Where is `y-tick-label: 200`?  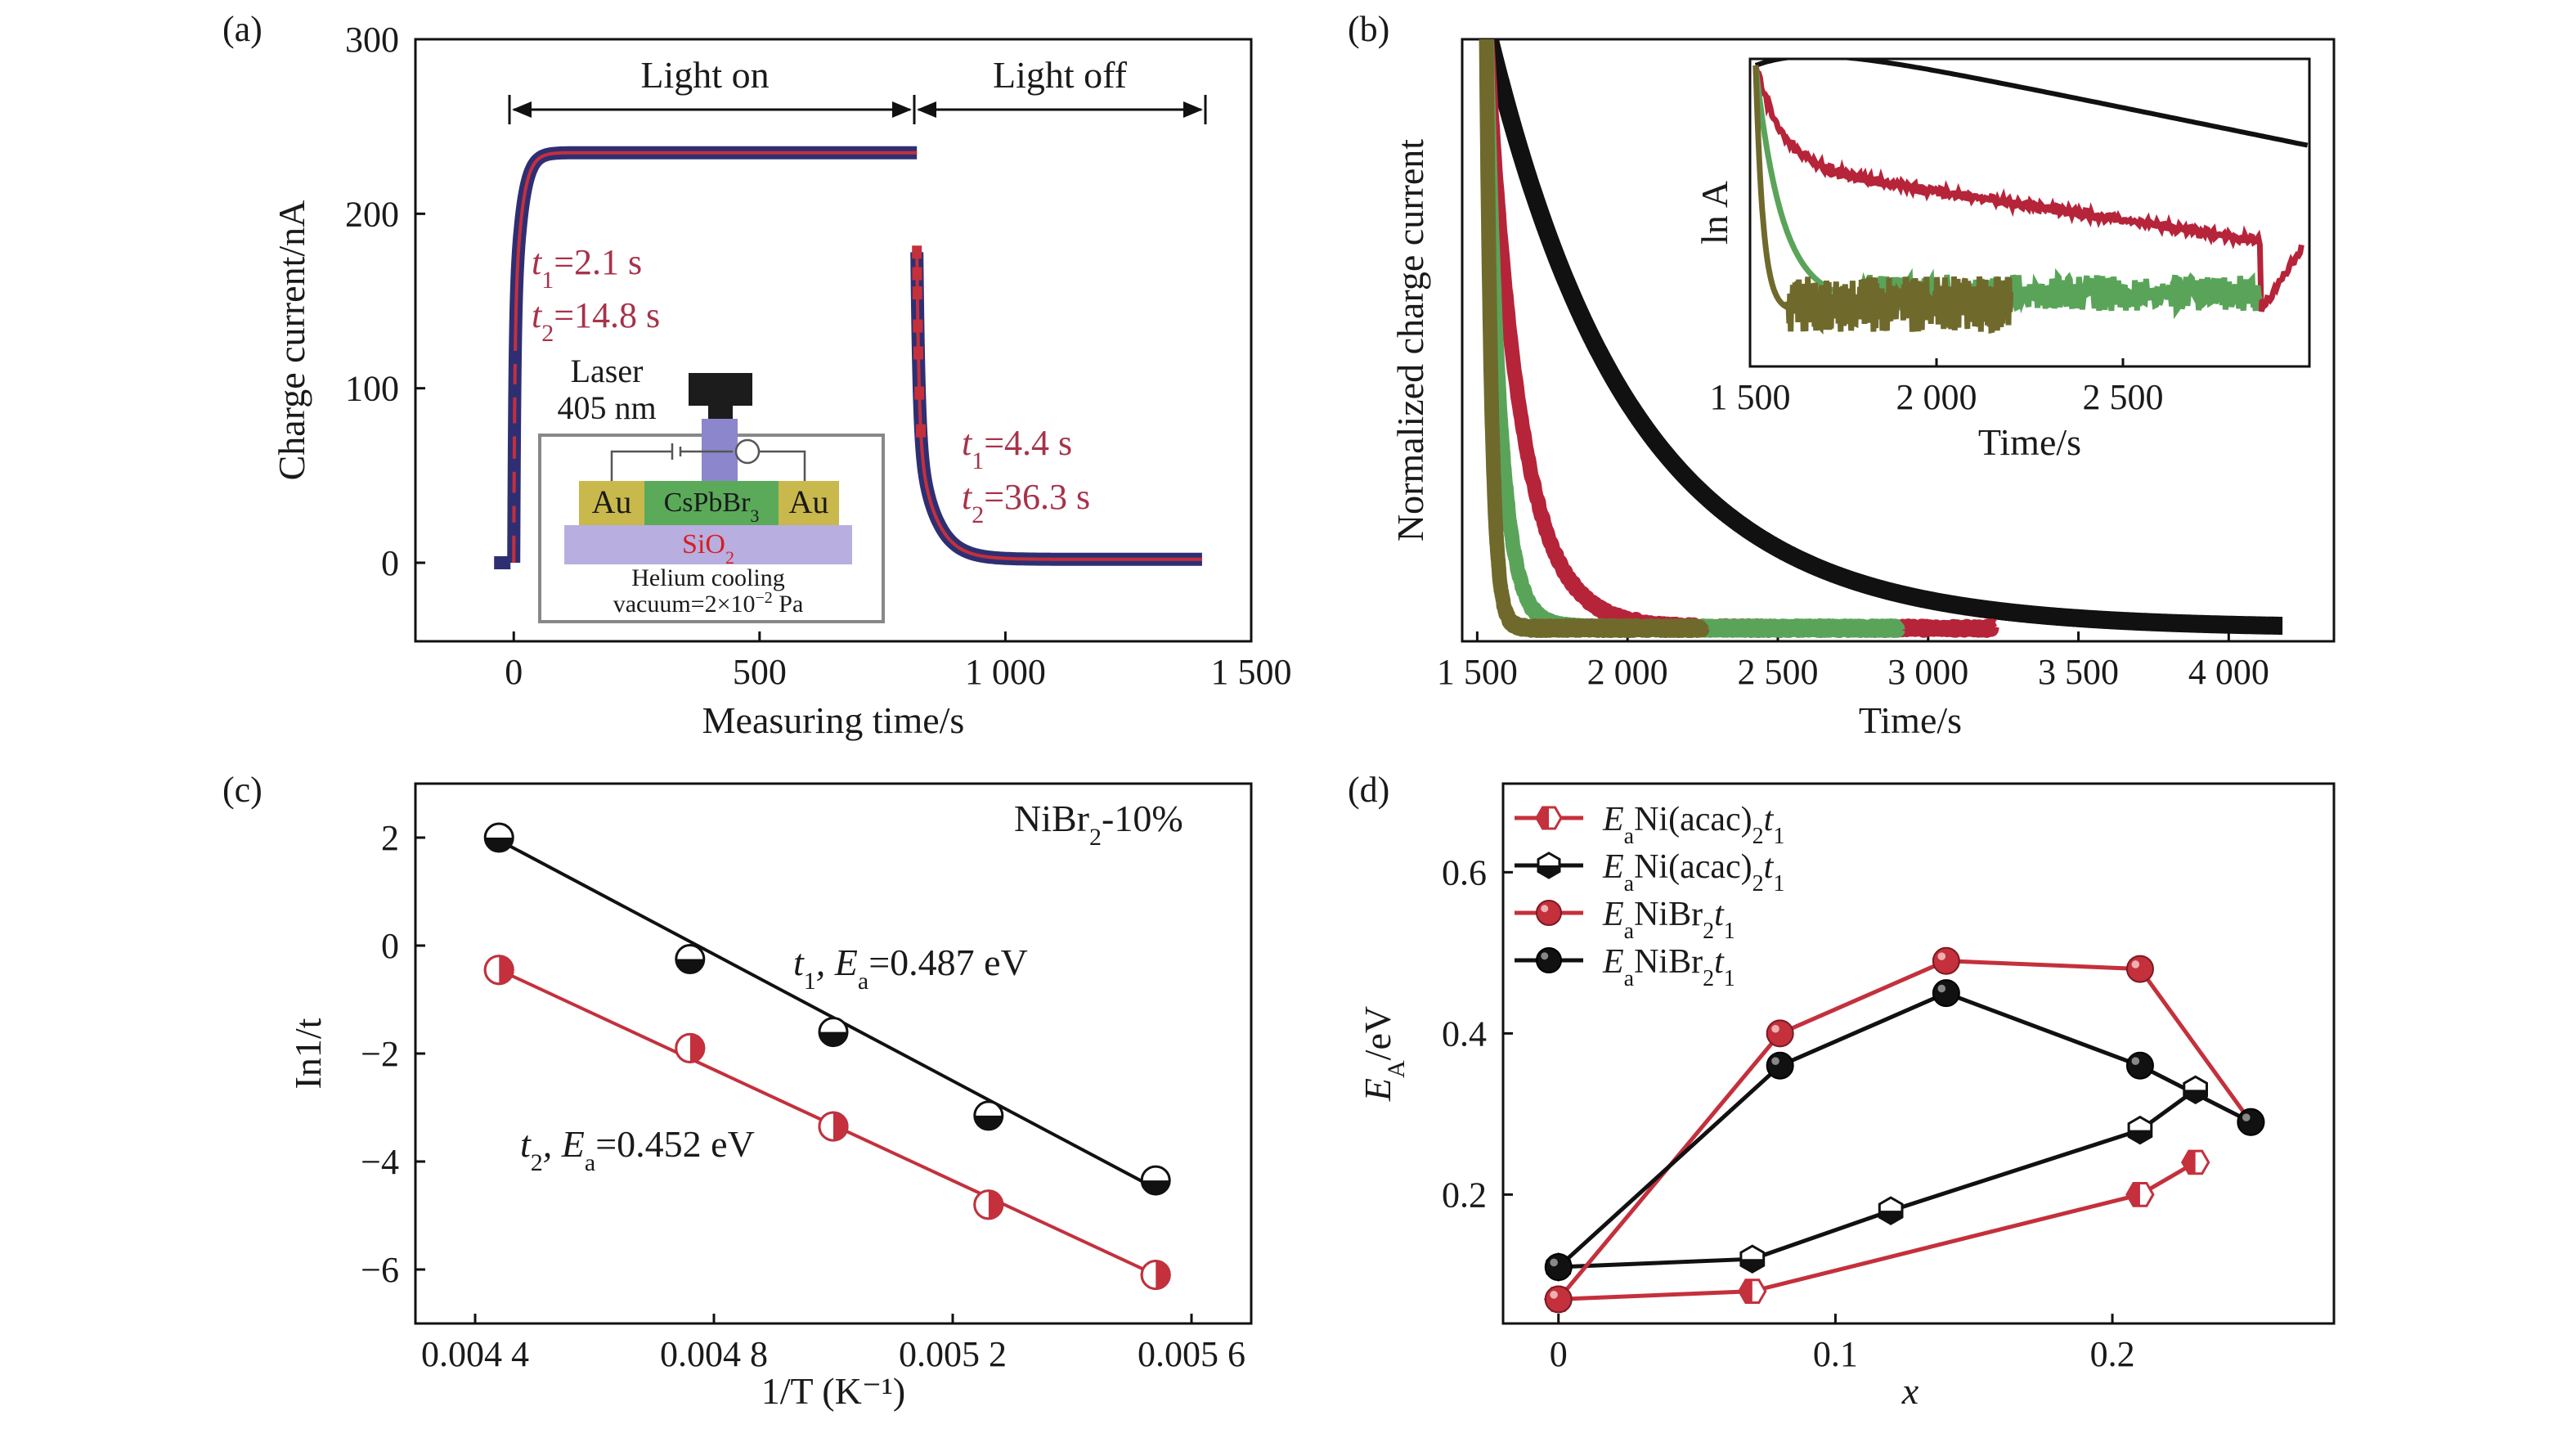 y-tick-label: 200 is located at coordinates (372, 214).